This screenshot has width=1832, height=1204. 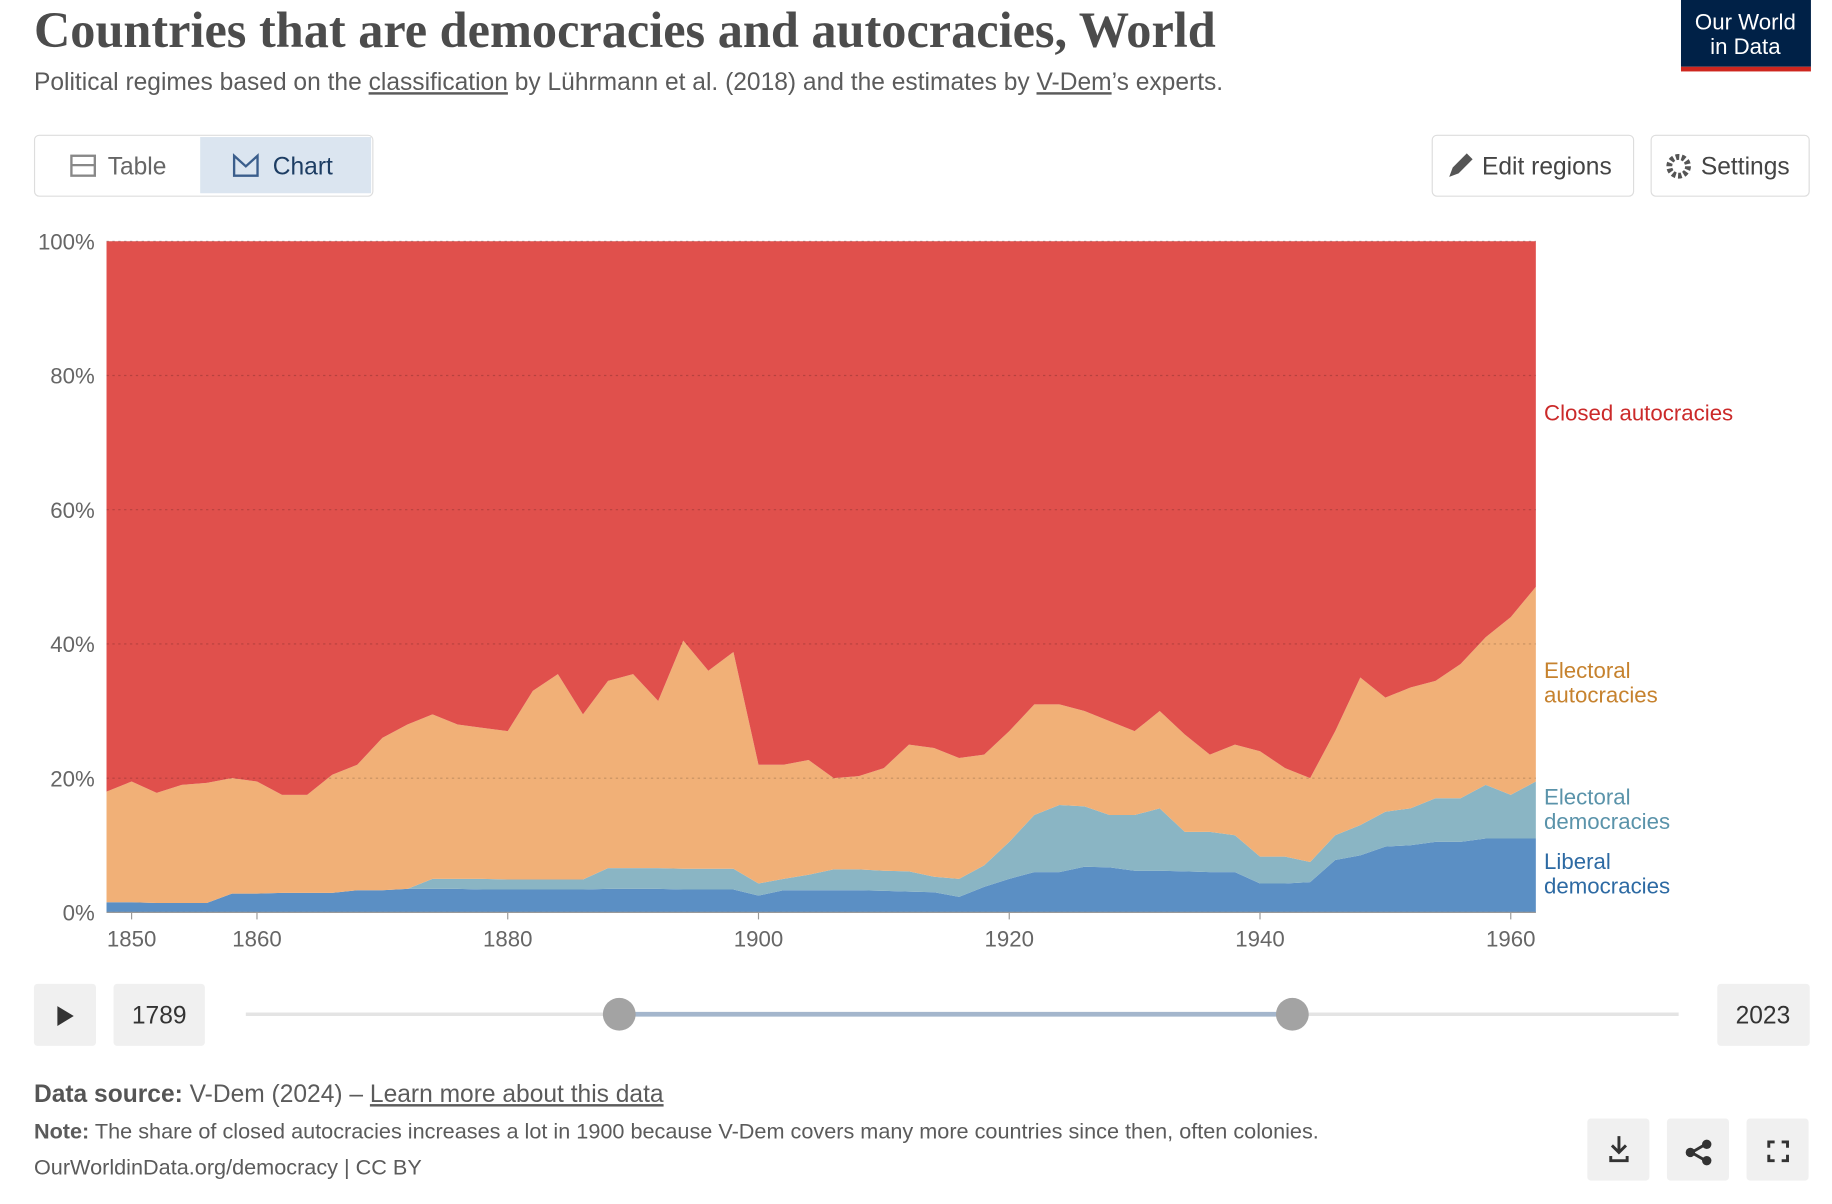 What do you see at coordinates (72, 510) in the screenshot?
I see `y-tick-label: 60%` at bounding box center [72, 510].